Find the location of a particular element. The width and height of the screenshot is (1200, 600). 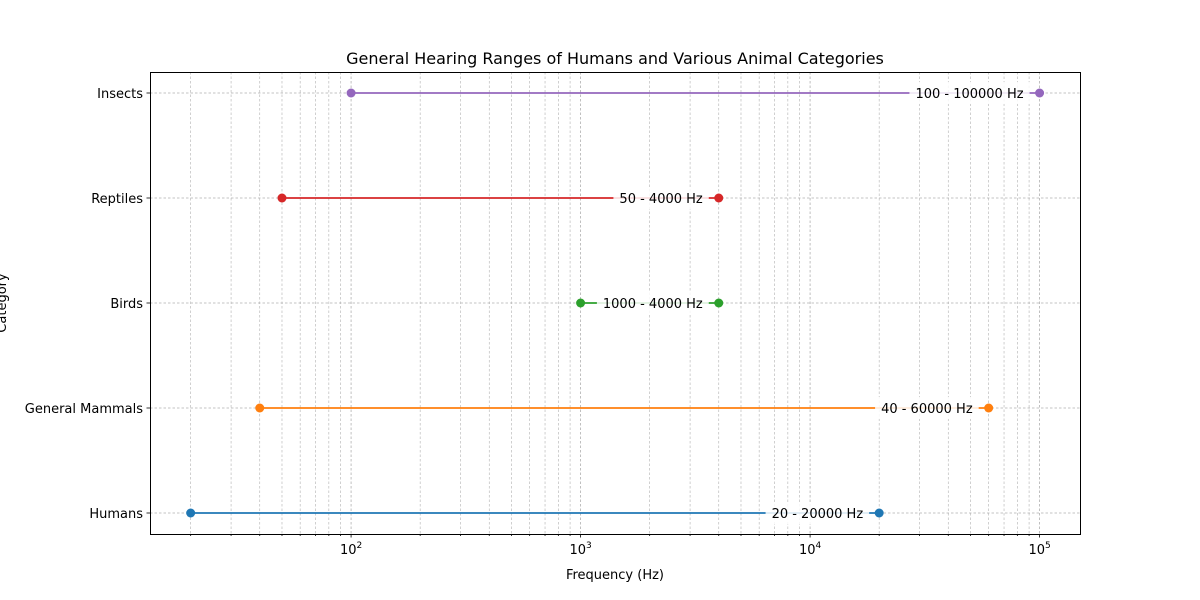

x-tick-label: 10² is located at coordinates (351, 549).